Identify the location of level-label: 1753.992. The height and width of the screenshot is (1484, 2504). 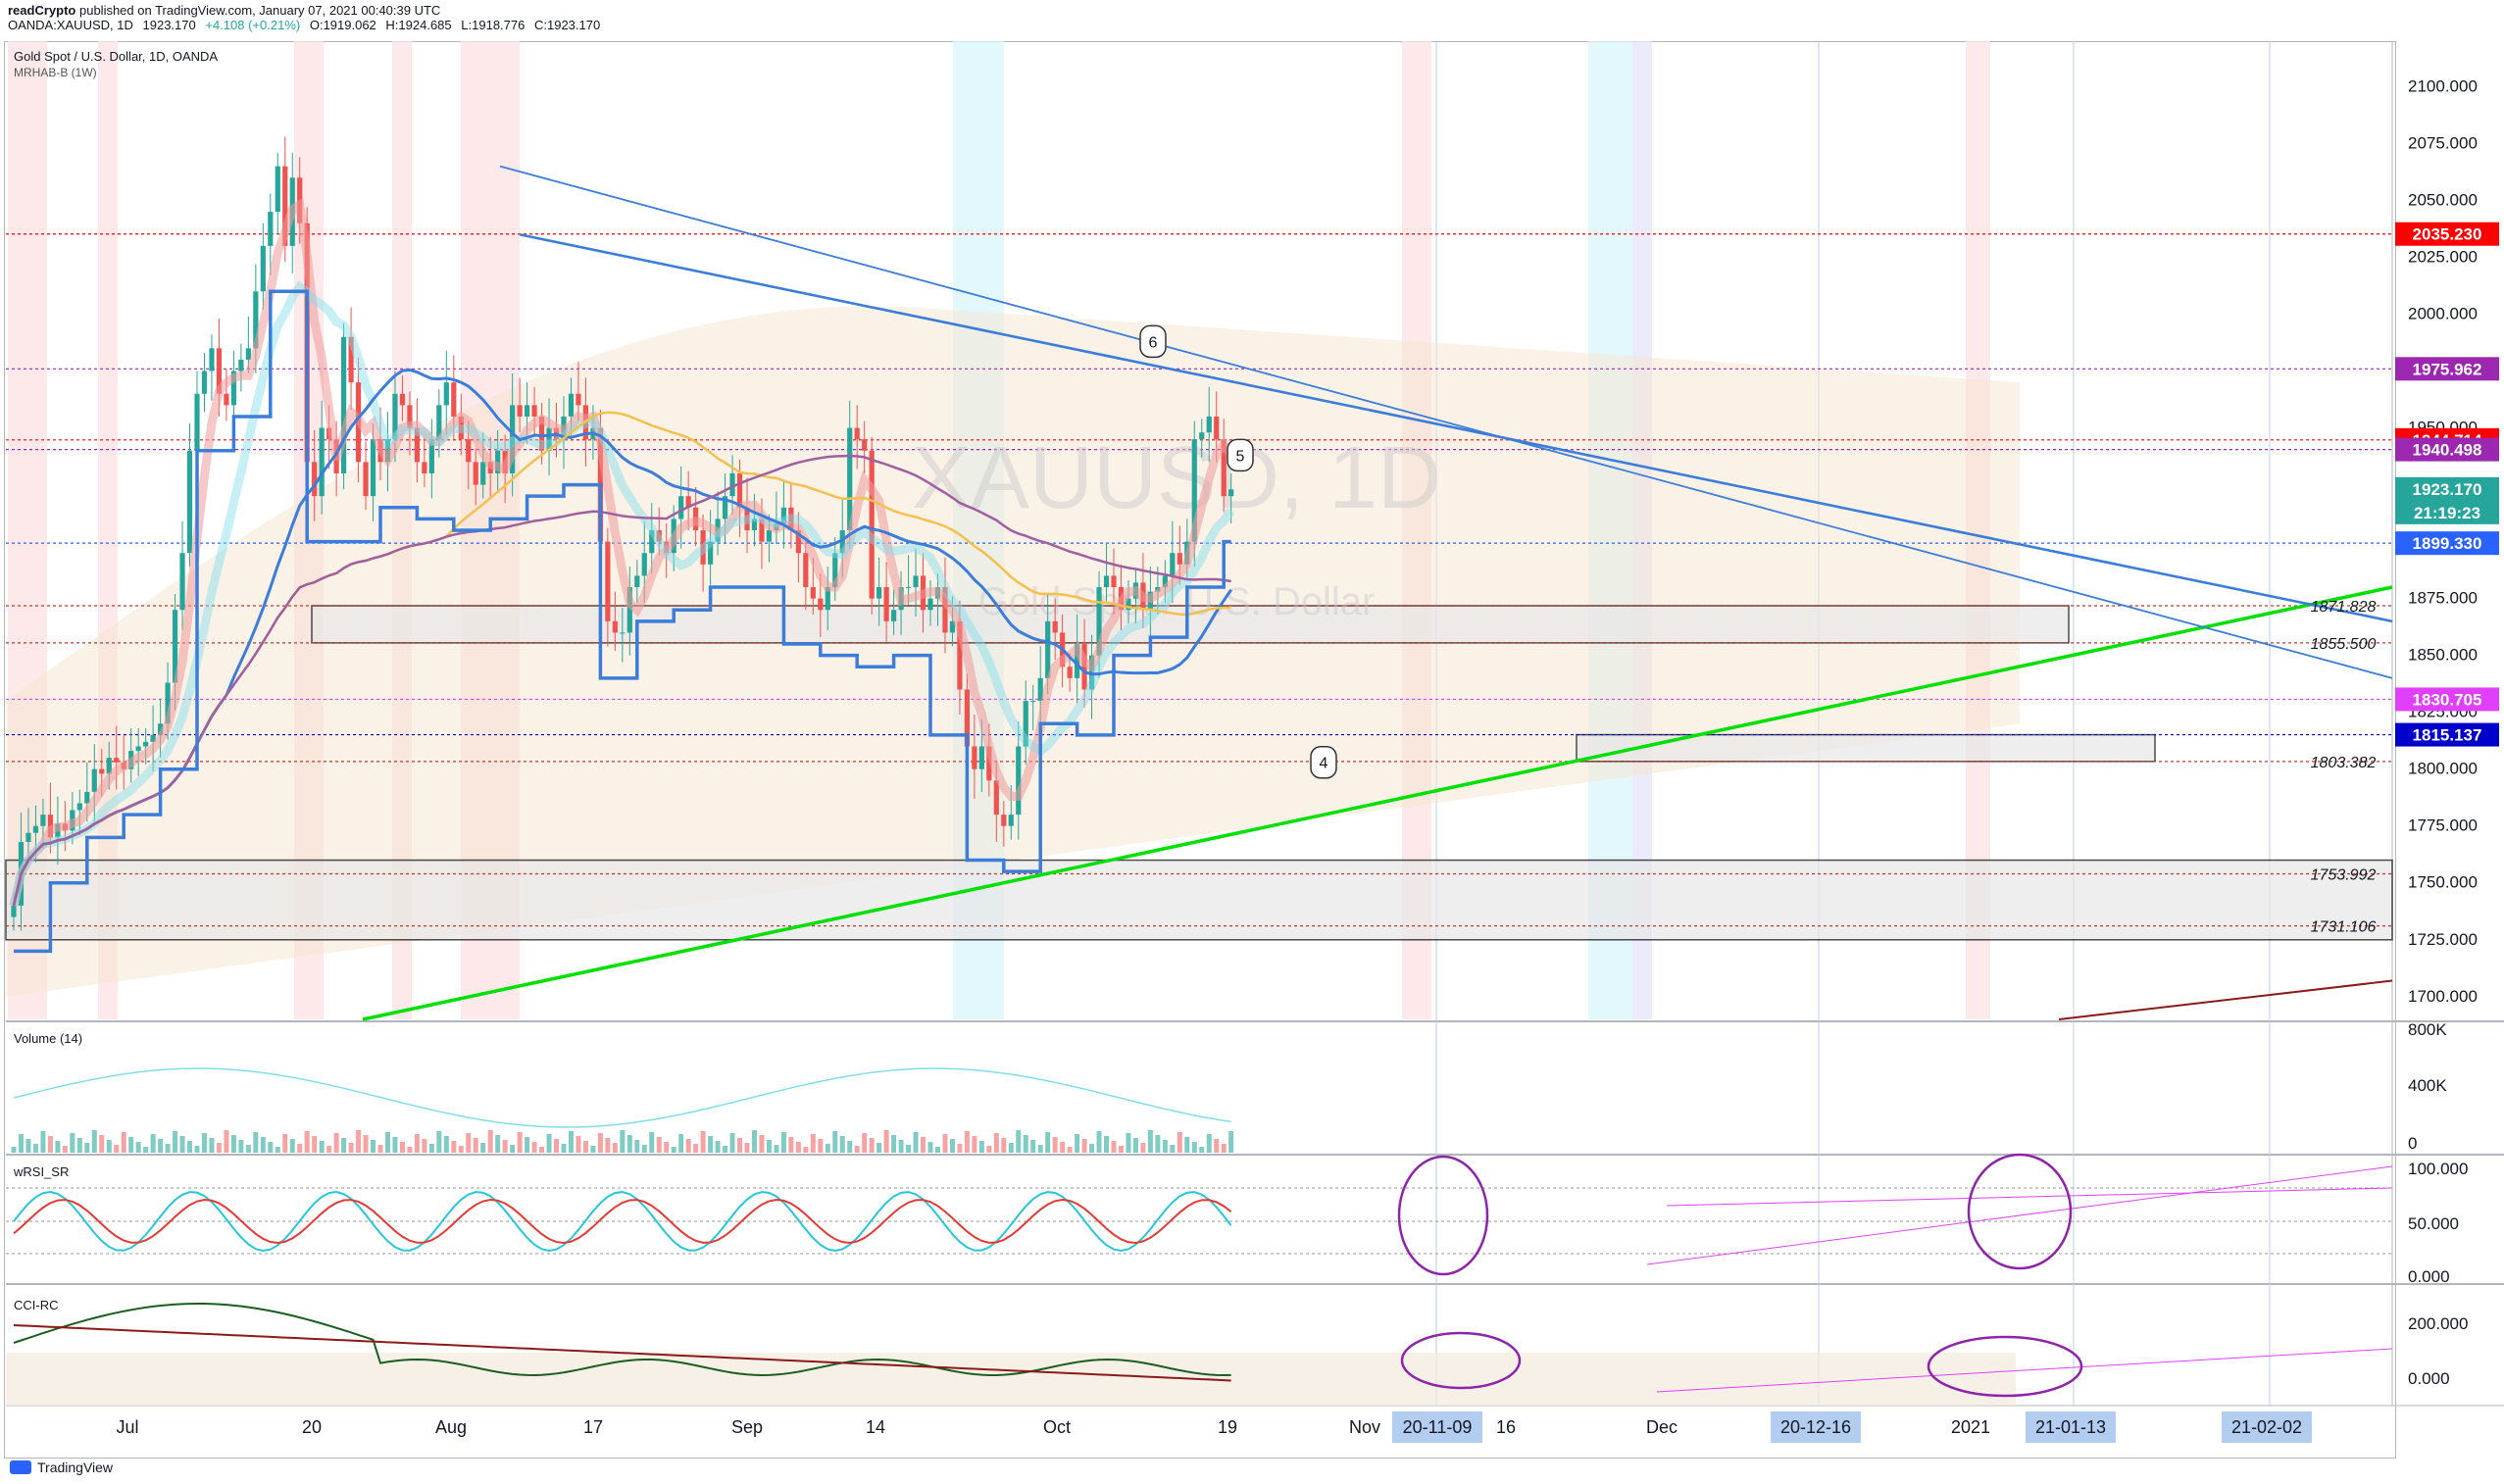
(2344, 874).